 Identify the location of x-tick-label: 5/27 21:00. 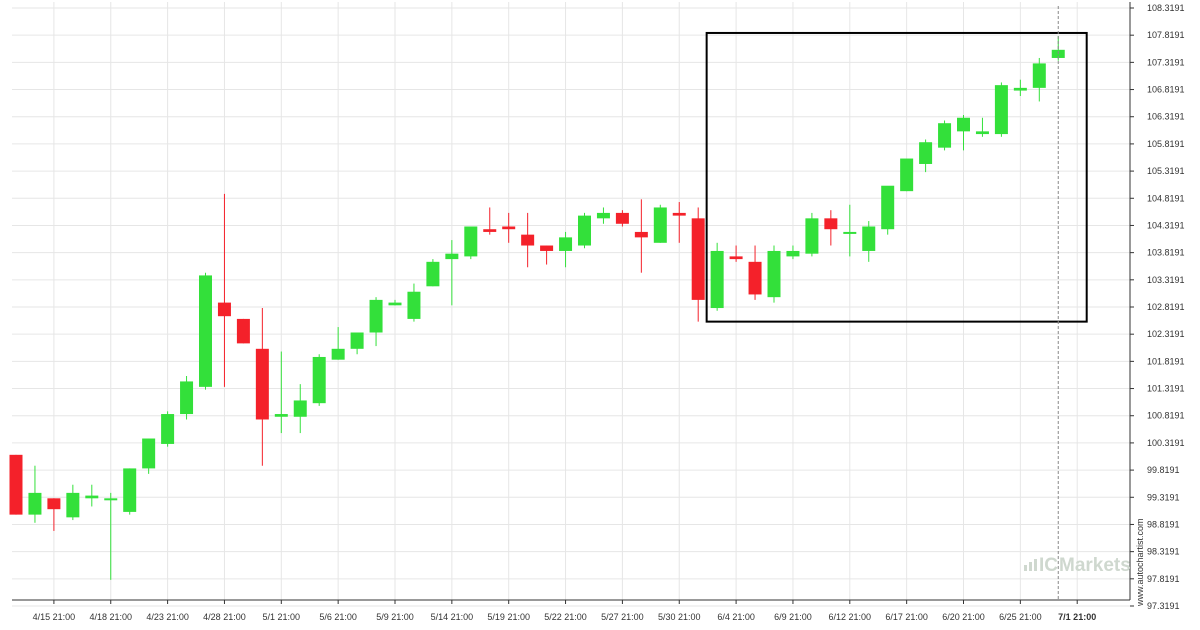
(622, 617).